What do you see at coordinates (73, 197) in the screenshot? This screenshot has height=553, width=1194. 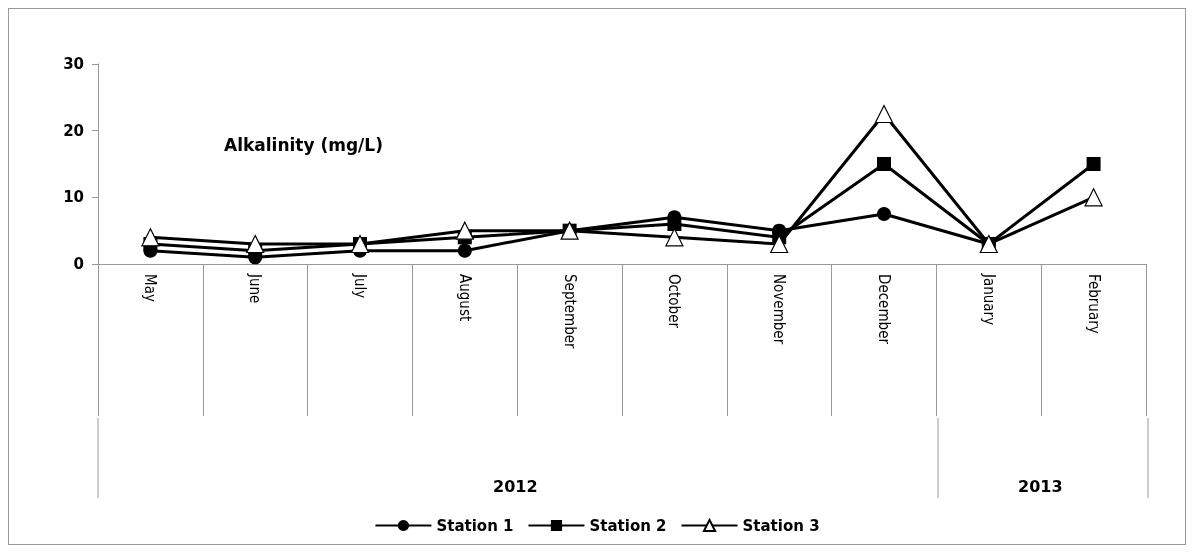 I see `y-tick-label: 10` at bounding box center [73, 197].